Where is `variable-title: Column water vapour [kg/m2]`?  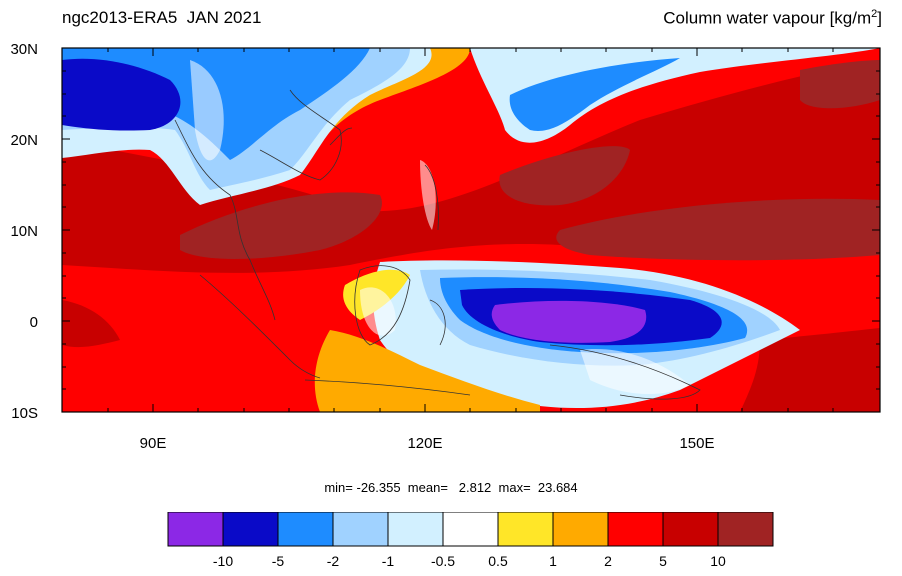
variable-title: Column water vapour [kg/m2] is located at coordinates (772, 18).